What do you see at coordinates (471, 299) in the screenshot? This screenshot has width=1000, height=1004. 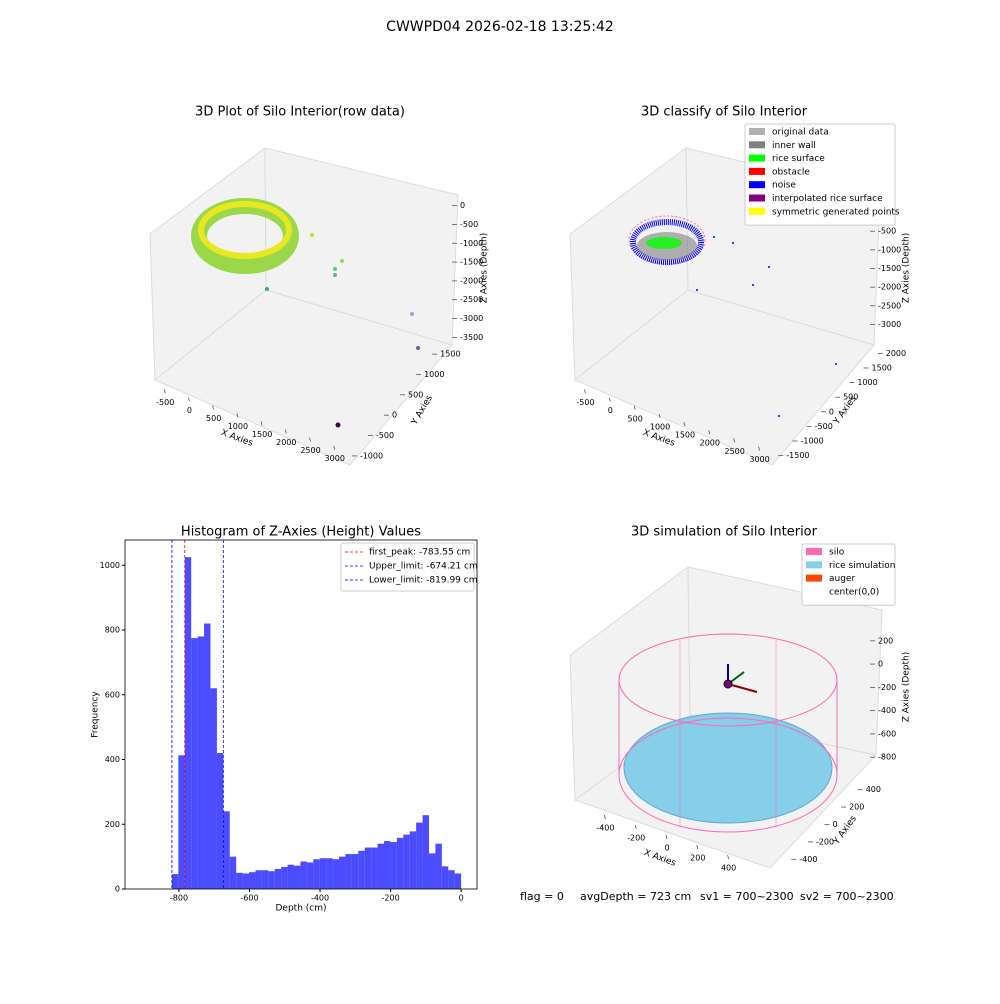 I see `z-tick-label: -2500` at bounding box center [471, 299].